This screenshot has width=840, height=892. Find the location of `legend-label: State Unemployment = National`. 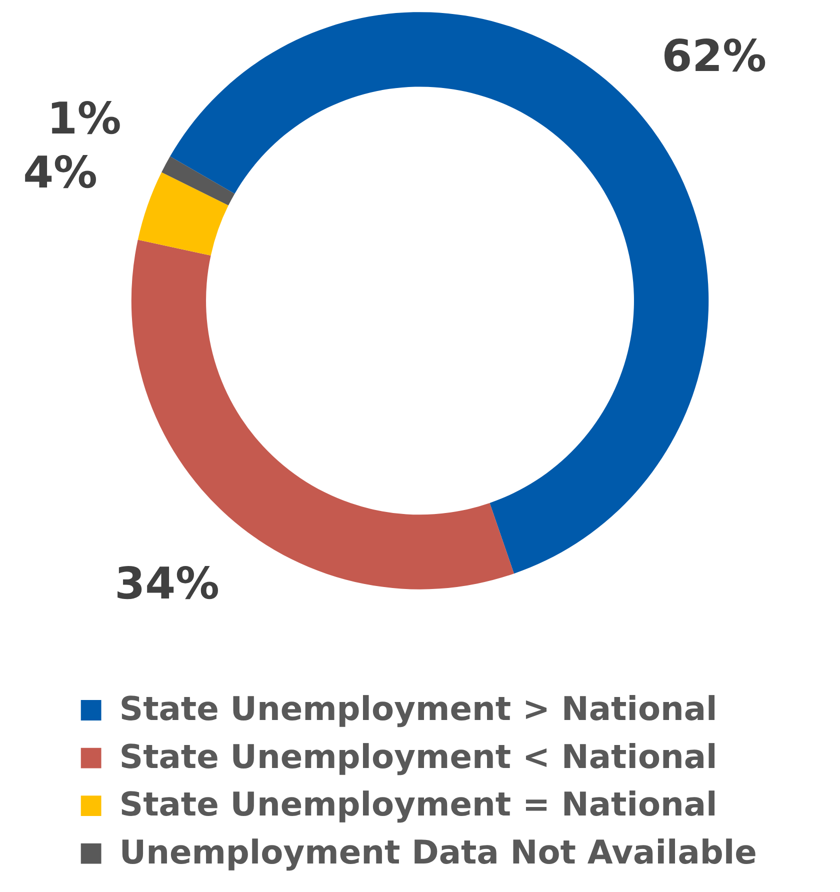

legend-label: State Unemployment = National is located at coordinates (418, 805).